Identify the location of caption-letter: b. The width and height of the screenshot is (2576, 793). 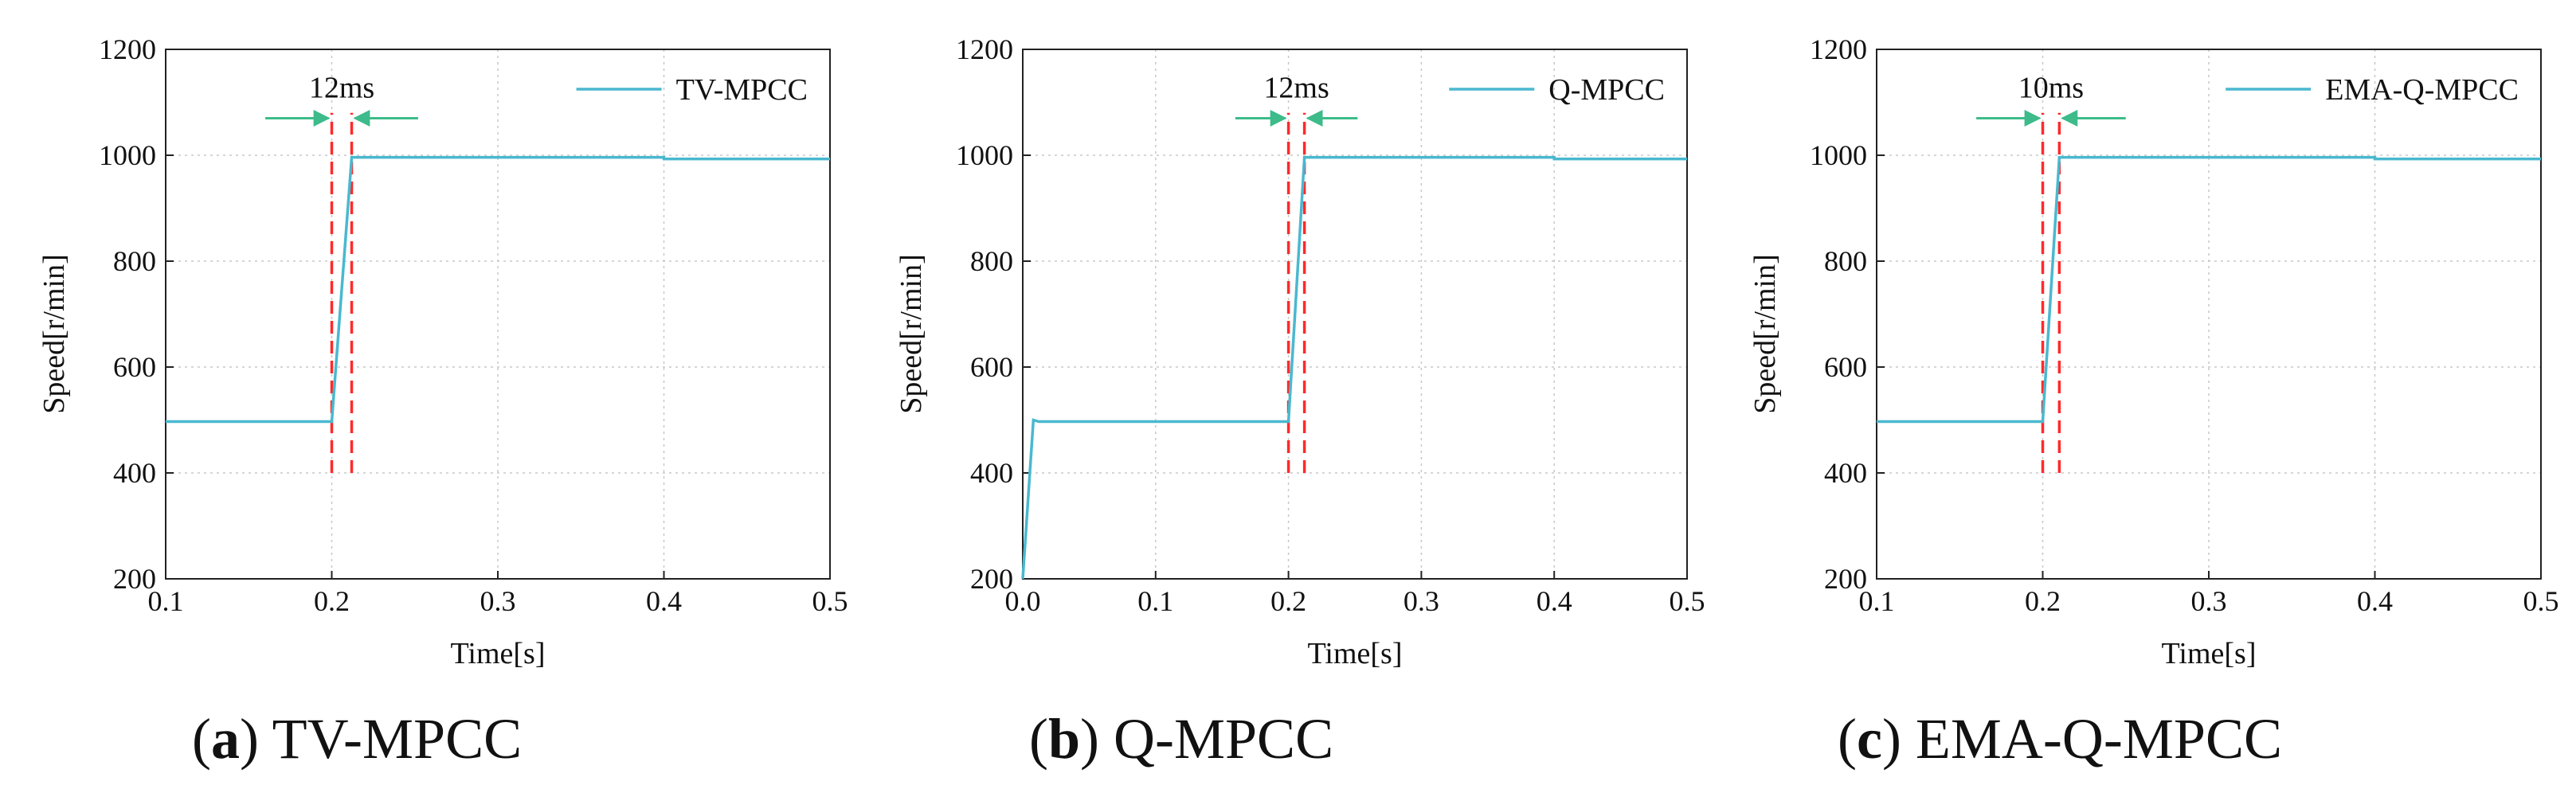
(1064, 739).